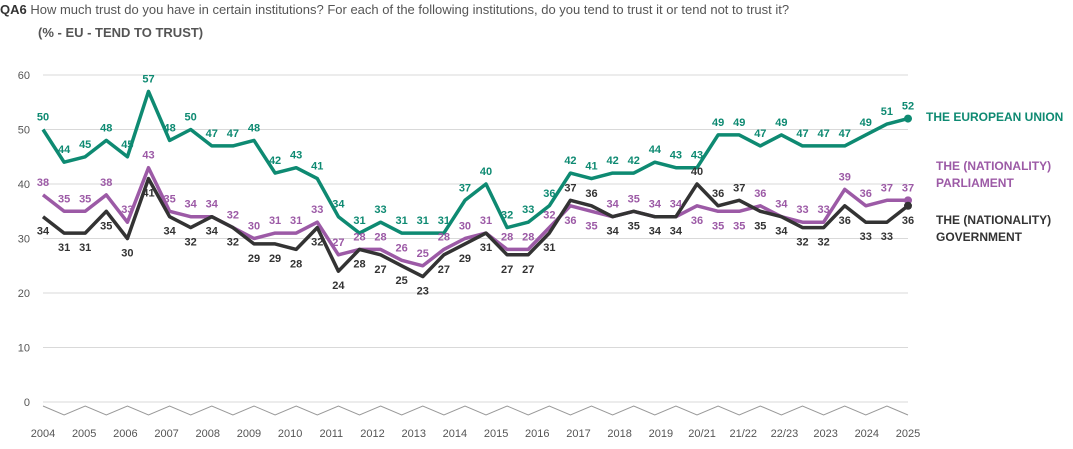  What do you see at coordinates (785, 434) in the screenshot?
I see `x-tick-label: 22/23` at bounding box center [785, 434].